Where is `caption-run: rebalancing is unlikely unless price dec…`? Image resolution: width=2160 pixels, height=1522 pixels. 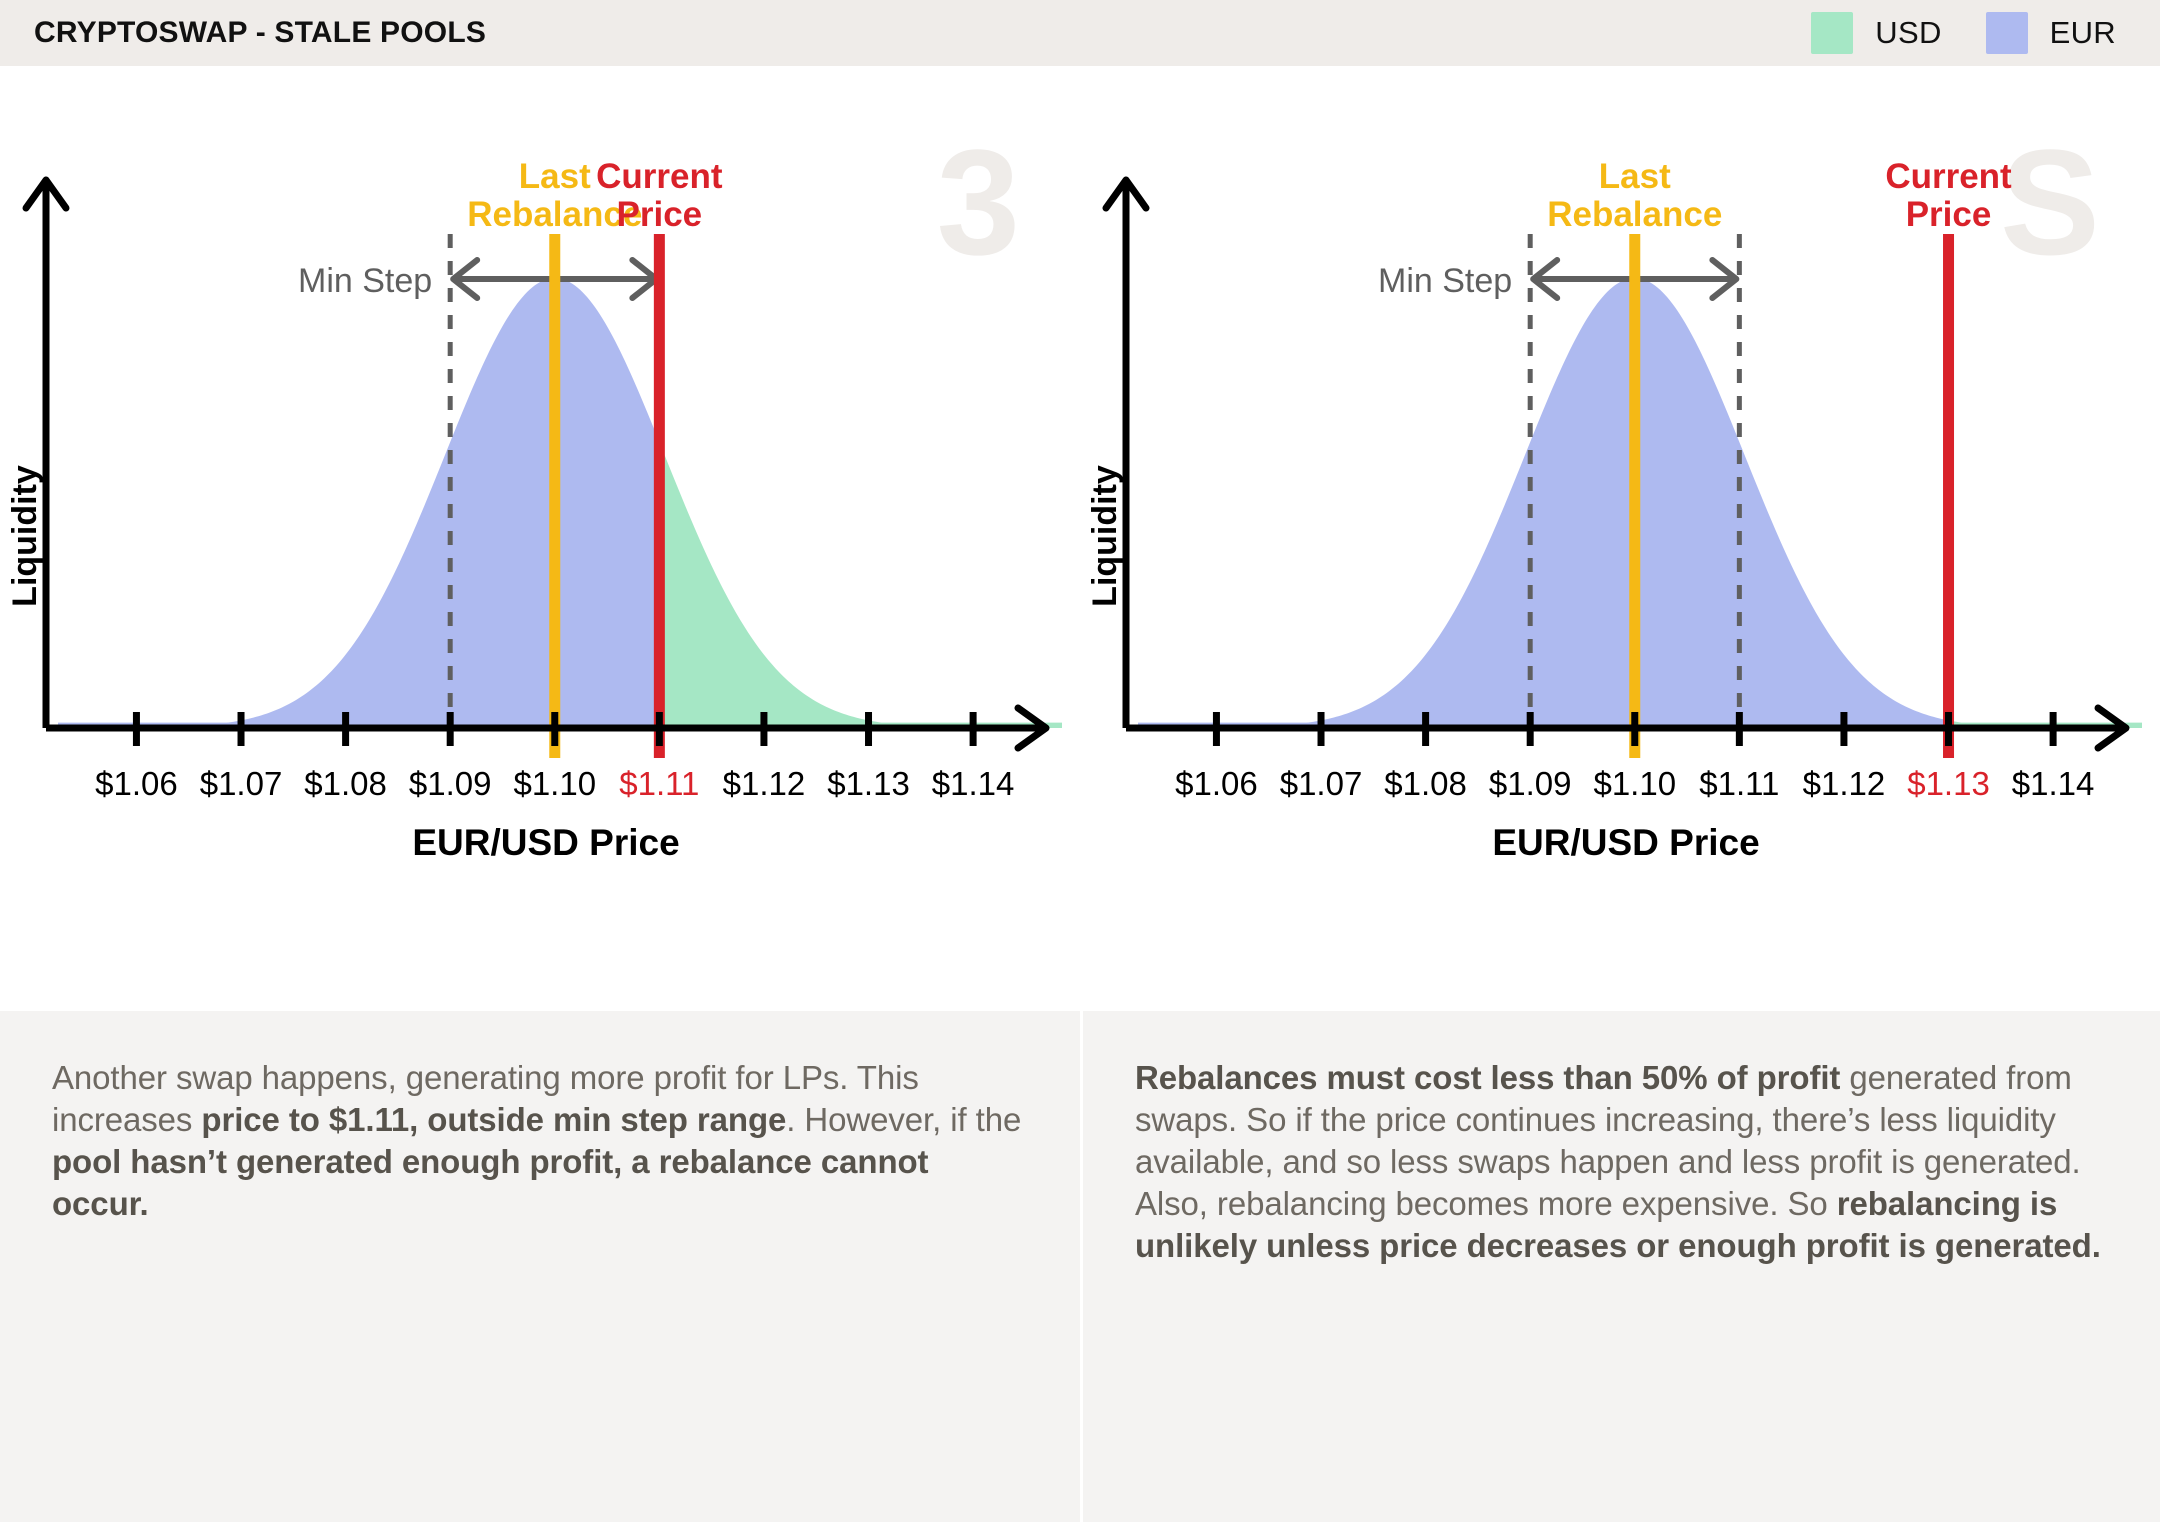 caption-run: rebalancing is unlikely unless price dec… is located at coordinates (1618, 1224).